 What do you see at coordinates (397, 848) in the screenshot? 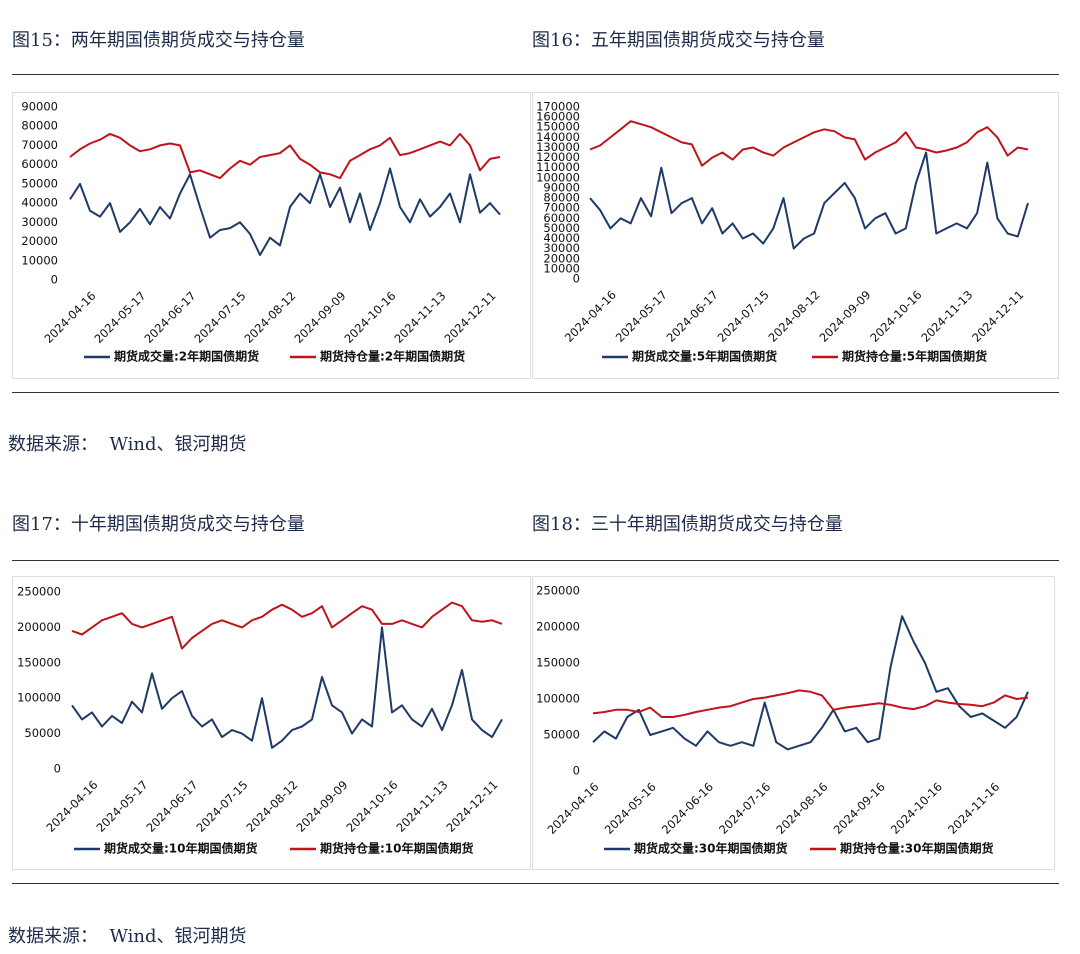
I see `legend-label: 期货持仓量:10年期国债期货` at bounding box center [397, 848].